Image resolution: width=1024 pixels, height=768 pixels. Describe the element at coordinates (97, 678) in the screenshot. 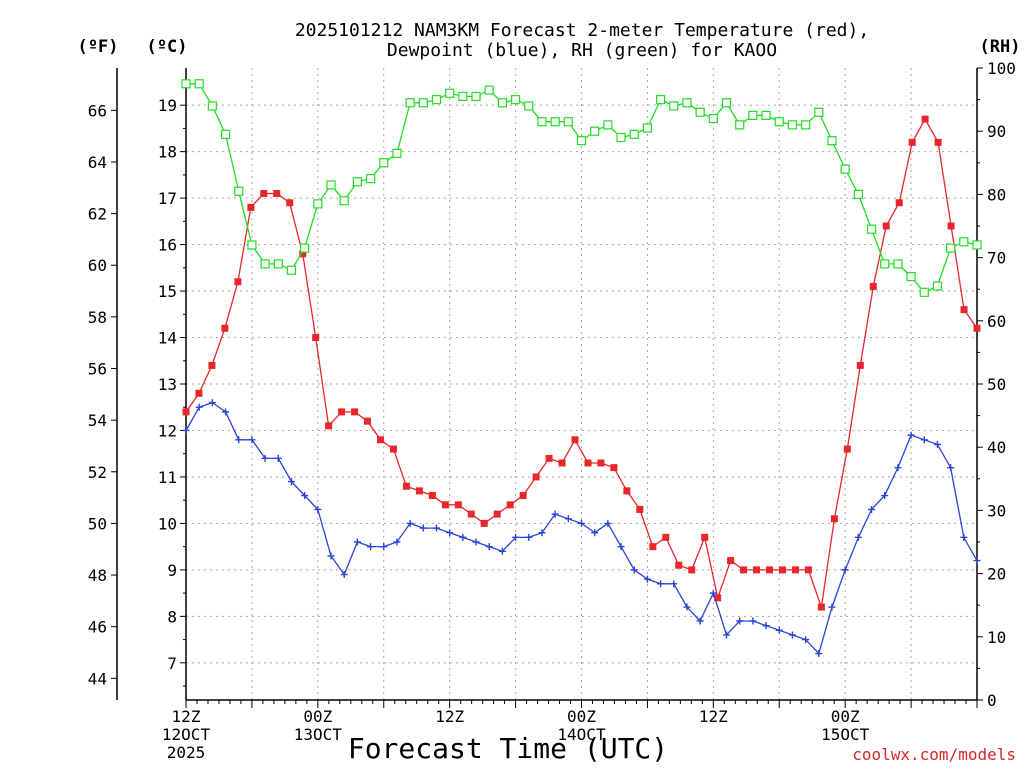

I see `fahrenheit-tick-label: 44` at that location.